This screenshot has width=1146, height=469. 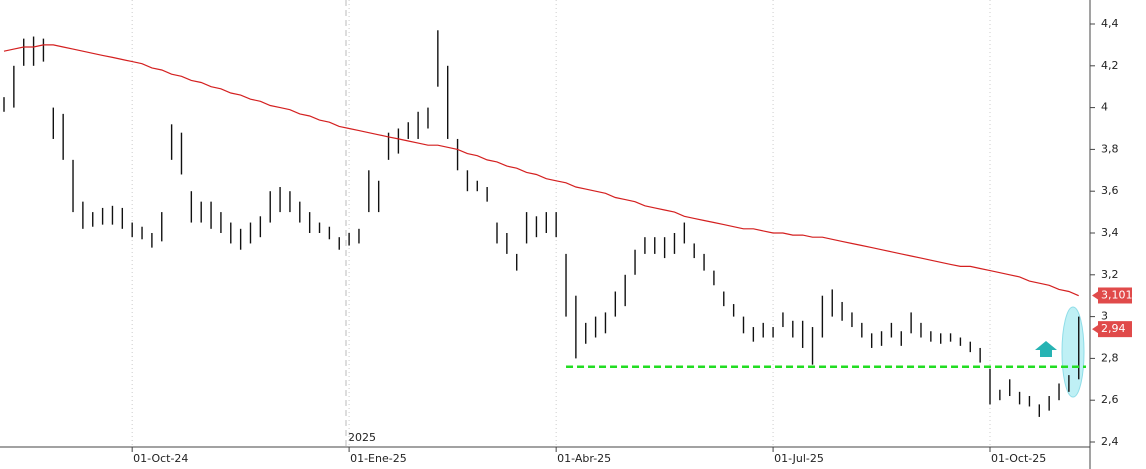 What do you see at coordinates (1104, 316) in the screenshot?
I see `y-tick-label: 3` at bounding box center [1104, 316].